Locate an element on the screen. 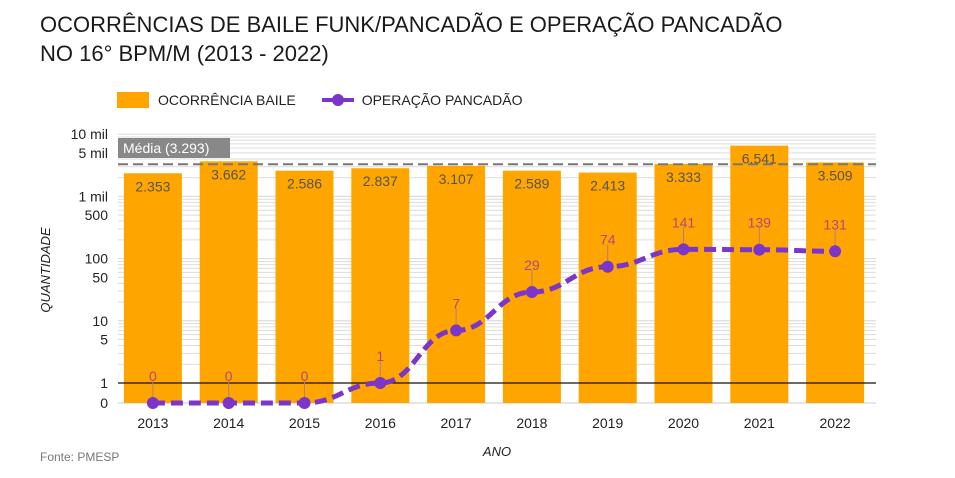 Image resolution: width=955 pixels, height=478 pixels. bar-data-label: 3.107 is located at coordinates (456, 179).